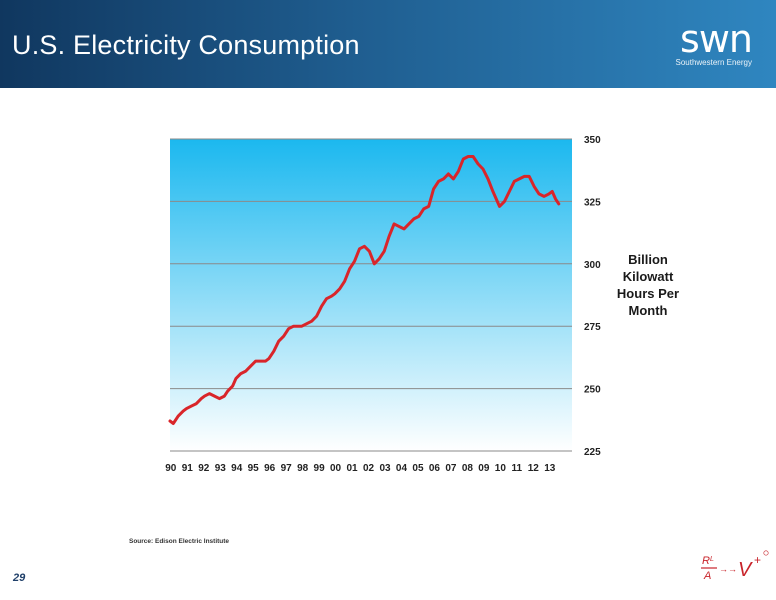  I want to click on brand-mark-logo: R L A →→ V +, so click(735, 566).